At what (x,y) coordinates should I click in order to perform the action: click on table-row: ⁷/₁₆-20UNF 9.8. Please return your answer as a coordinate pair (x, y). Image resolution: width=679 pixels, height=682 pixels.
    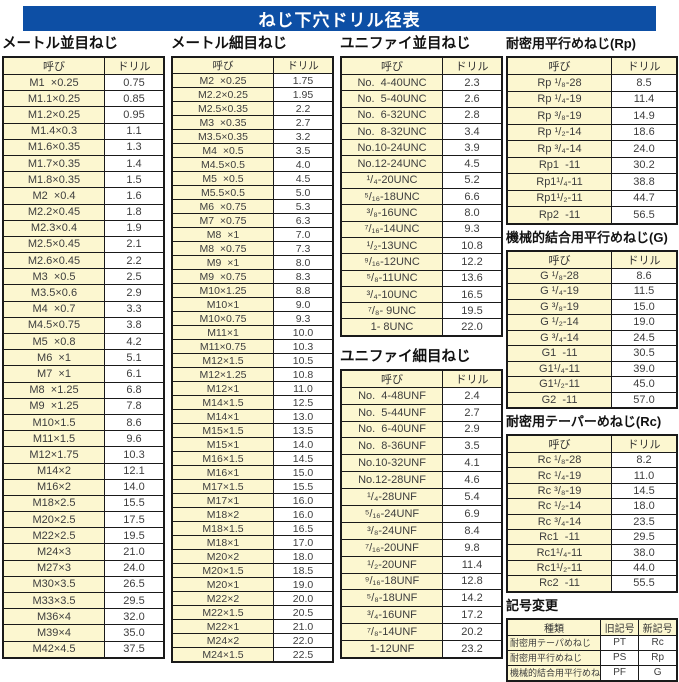
    Looking at the image, I should click on (421, 547).